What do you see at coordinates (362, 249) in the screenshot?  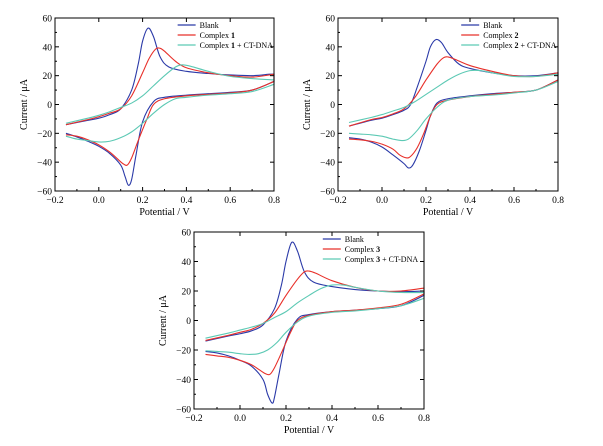 I see `legend-entry: Complex 3` at bounding box center [362, 249].